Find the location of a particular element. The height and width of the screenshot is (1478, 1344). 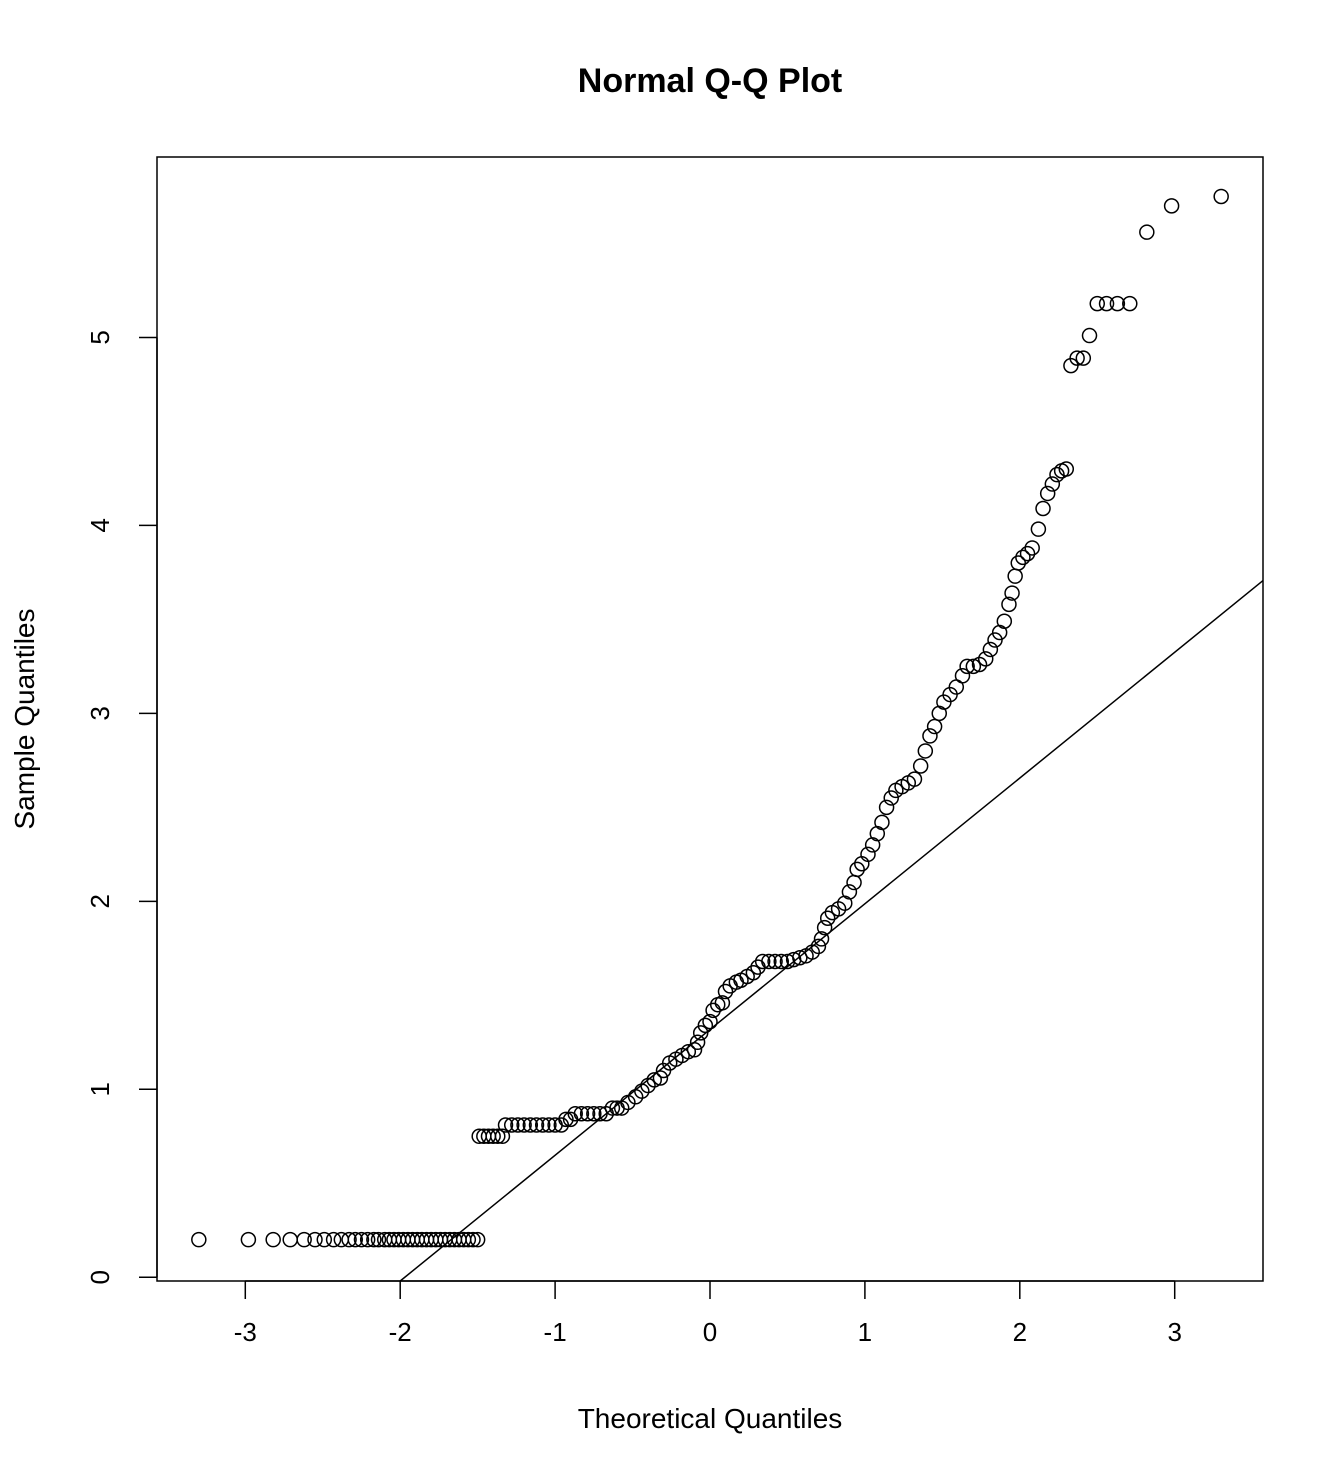

y-tick-label: 1 is located at coordinates (100, 1089).